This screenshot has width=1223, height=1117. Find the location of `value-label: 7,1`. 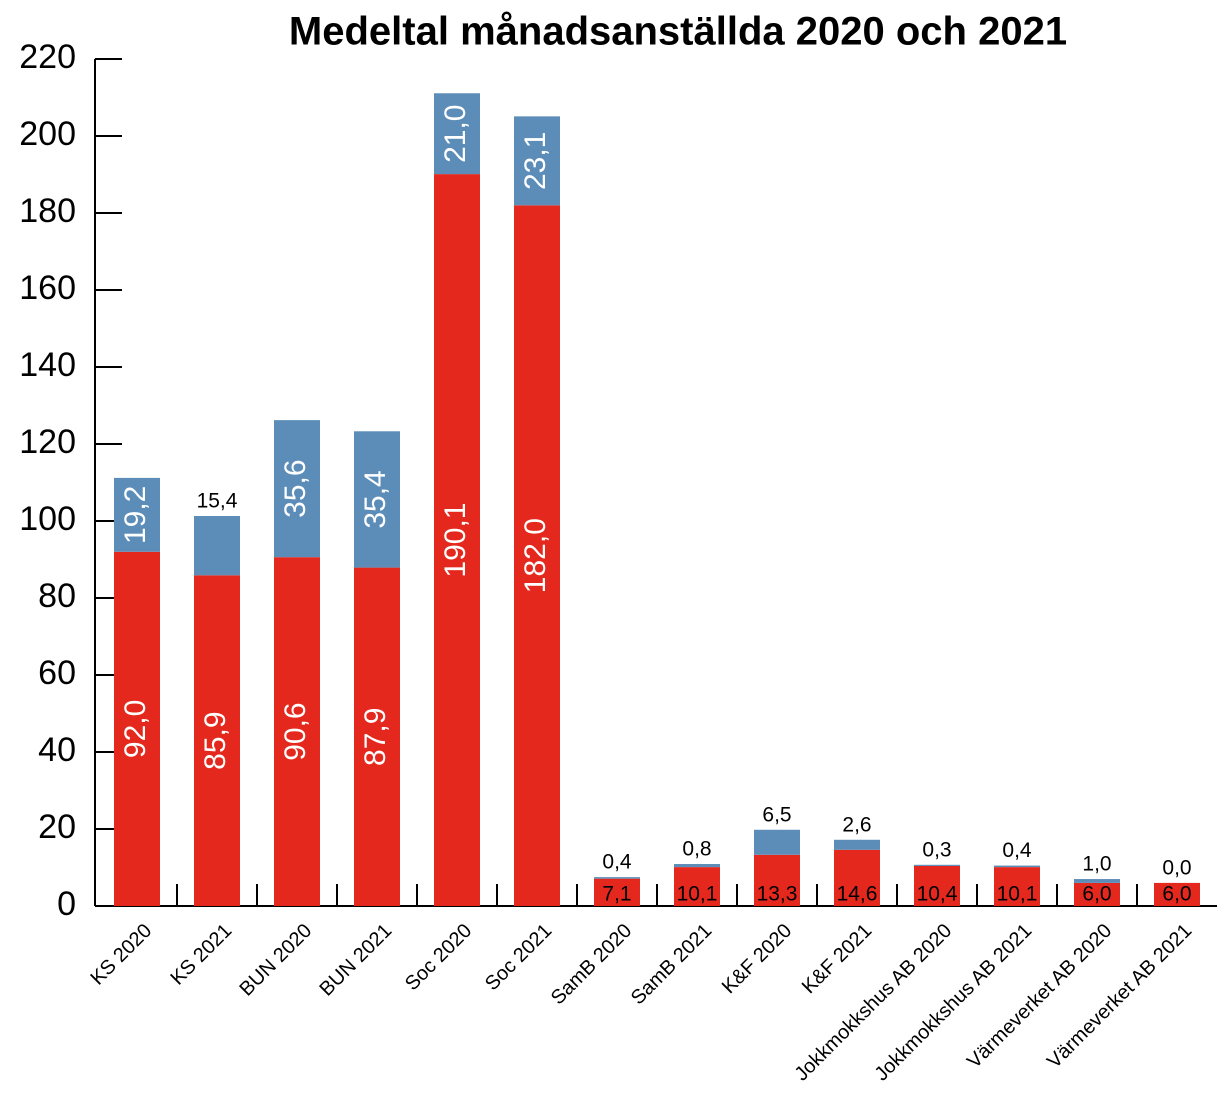

value-label: 7,1 is located at coordinates (616, 894).